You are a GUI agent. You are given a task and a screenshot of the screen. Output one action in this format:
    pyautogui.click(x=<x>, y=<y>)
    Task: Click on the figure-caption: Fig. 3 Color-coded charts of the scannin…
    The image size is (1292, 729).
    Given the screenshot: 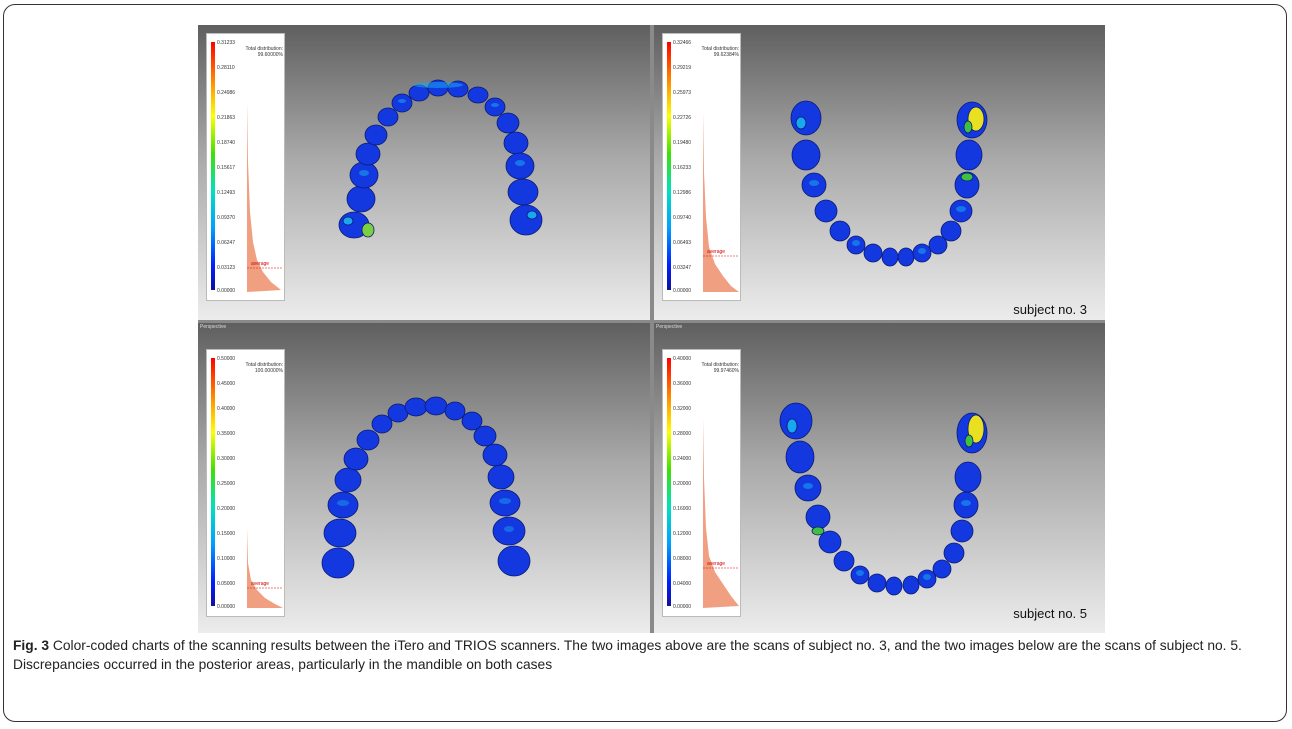 What is the action you would take?
    pyautogui.click(x=645, y=655)
    